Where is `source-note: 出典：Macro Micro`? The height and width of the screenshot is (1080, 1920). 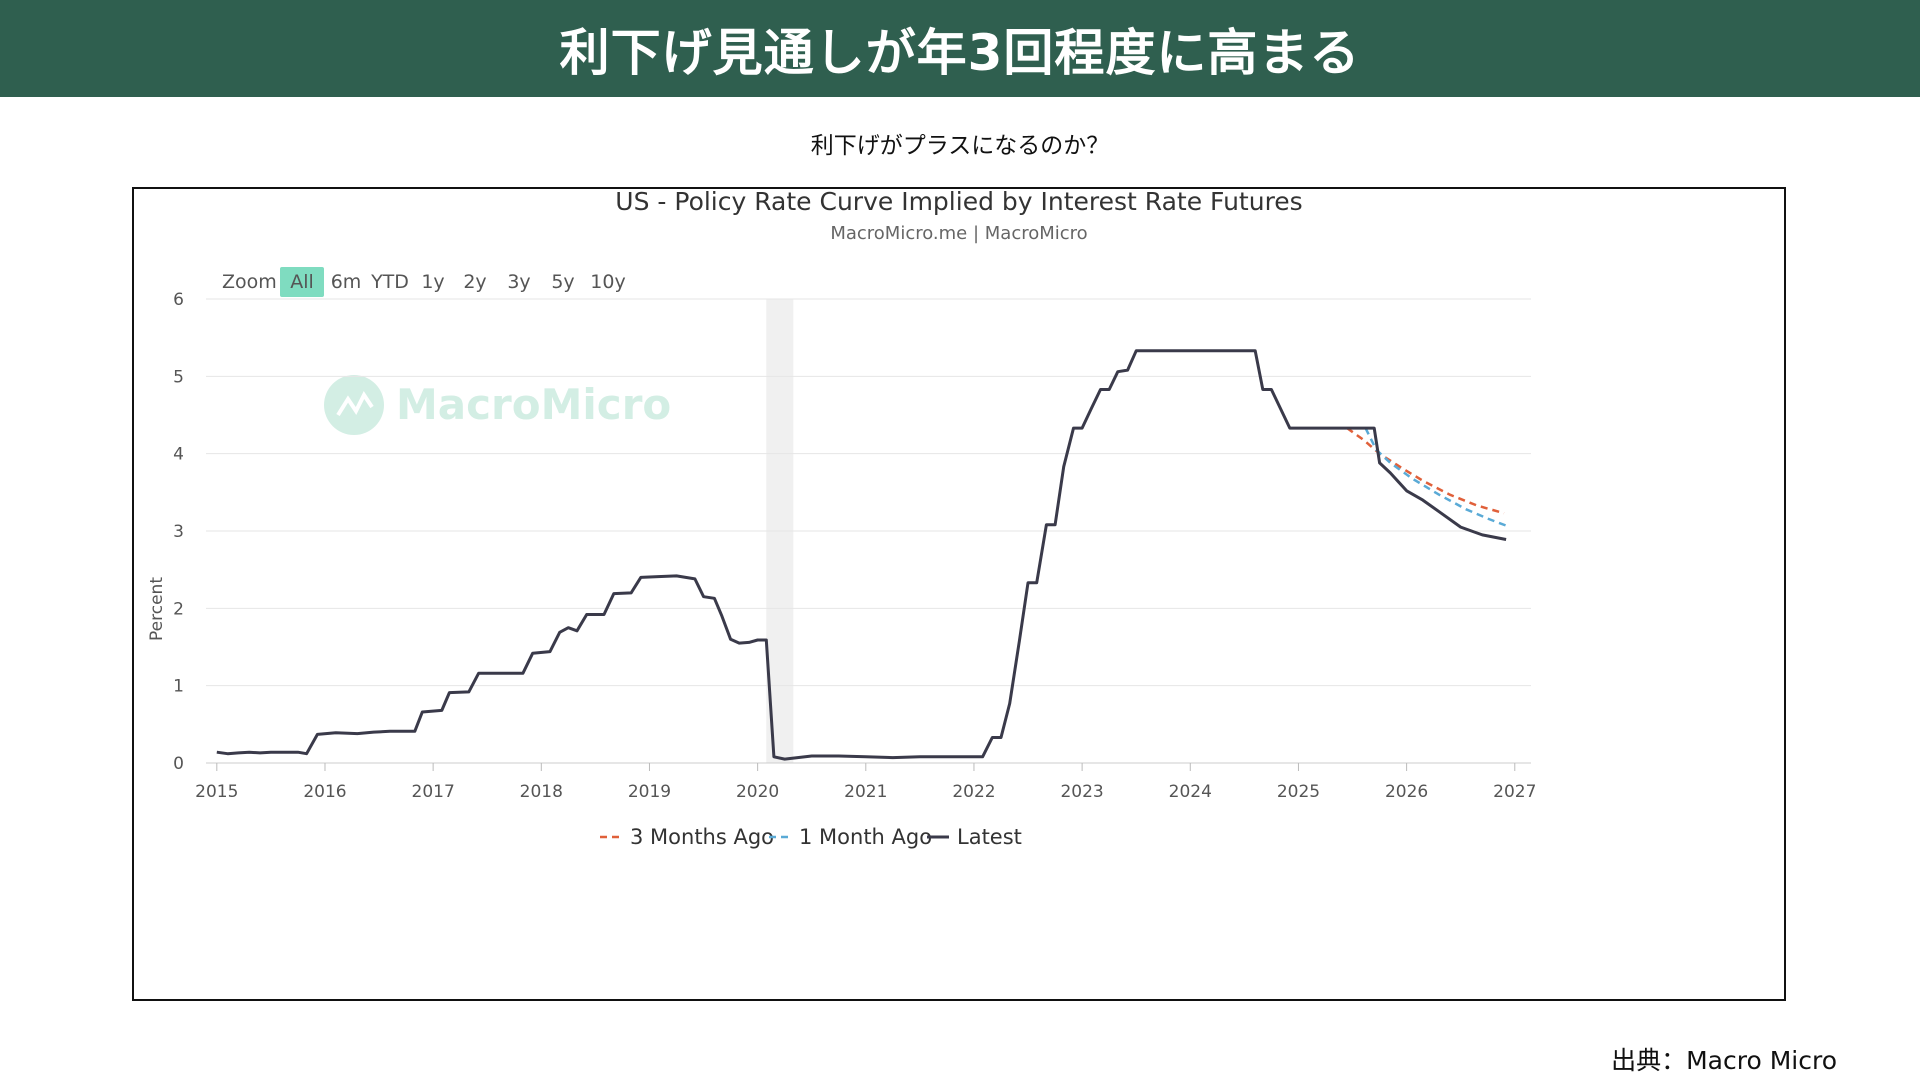 source-note: 出典：Macro Micro is located at coordinates (1724, 1060).